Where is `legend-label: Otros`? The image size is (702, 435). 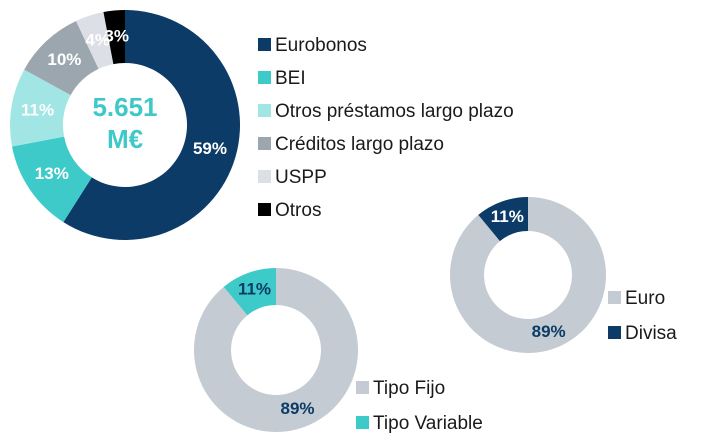
legend-label: Otros is located at coordinates (298, 210).